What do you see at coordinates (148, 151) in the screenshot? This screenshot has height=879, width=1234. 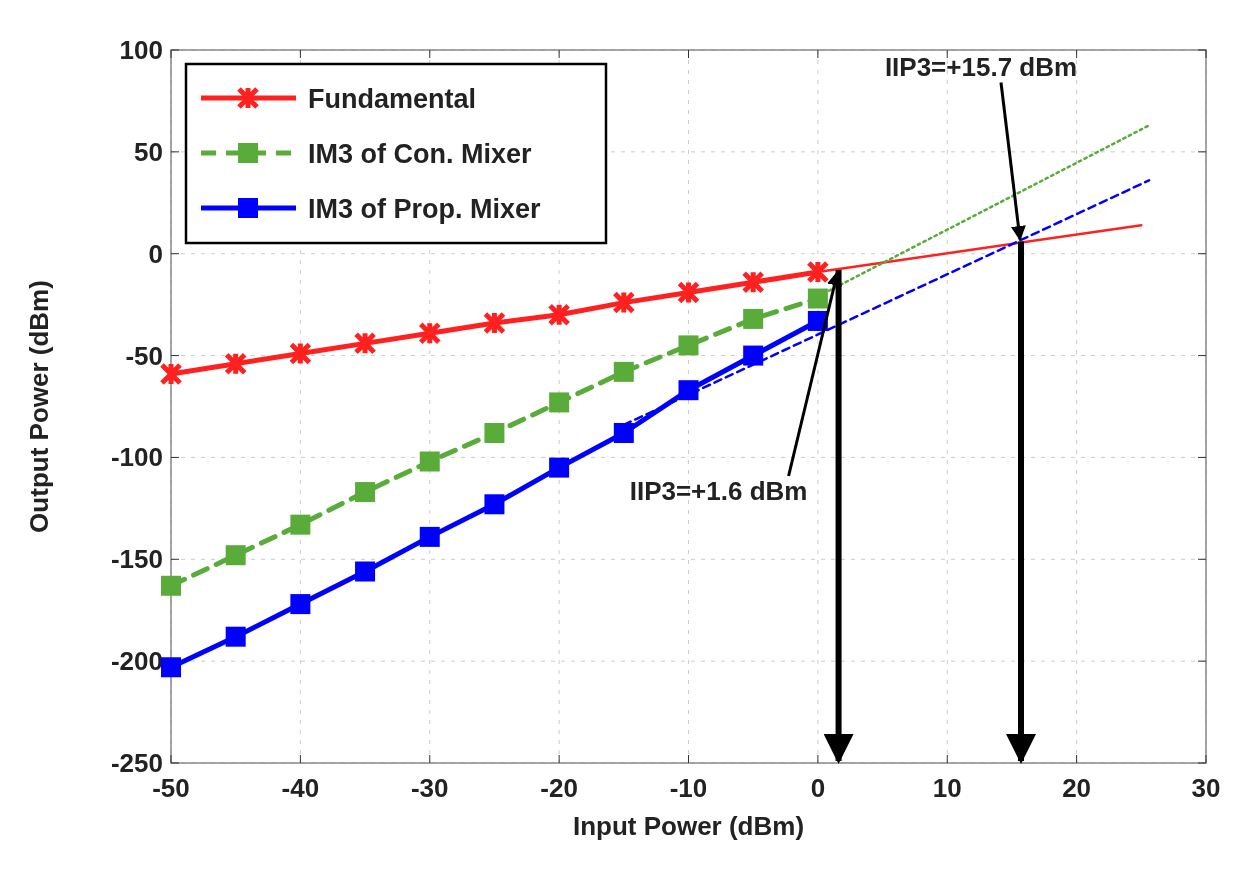 I see `y-tick-label: 50` at bounding box center [148, 151].